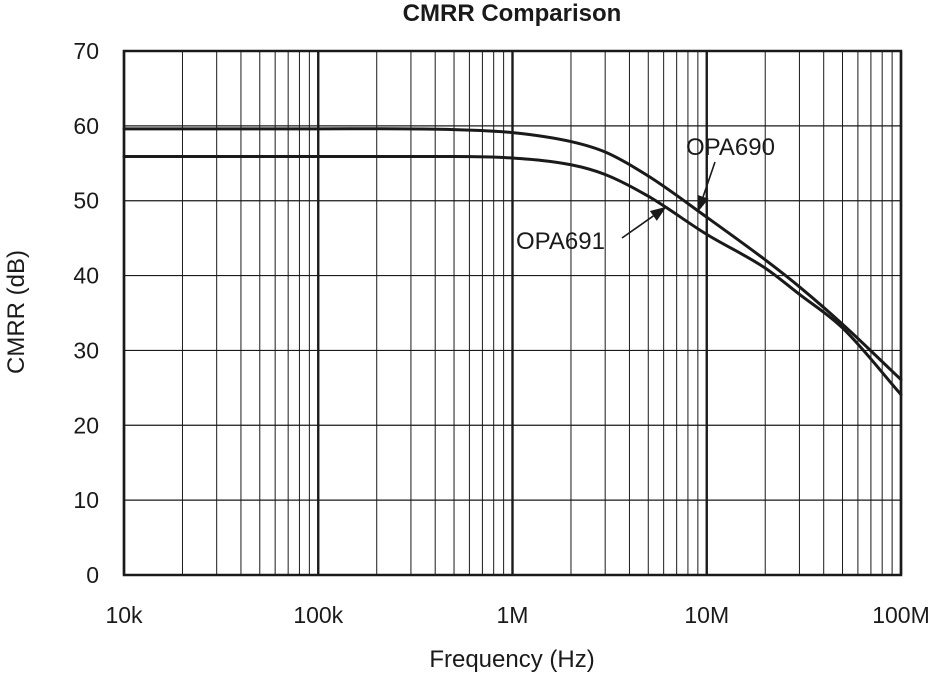 This screenshot has height=673, width=932. I want to click on annotation-arrow-opa691, so click(637, 227).